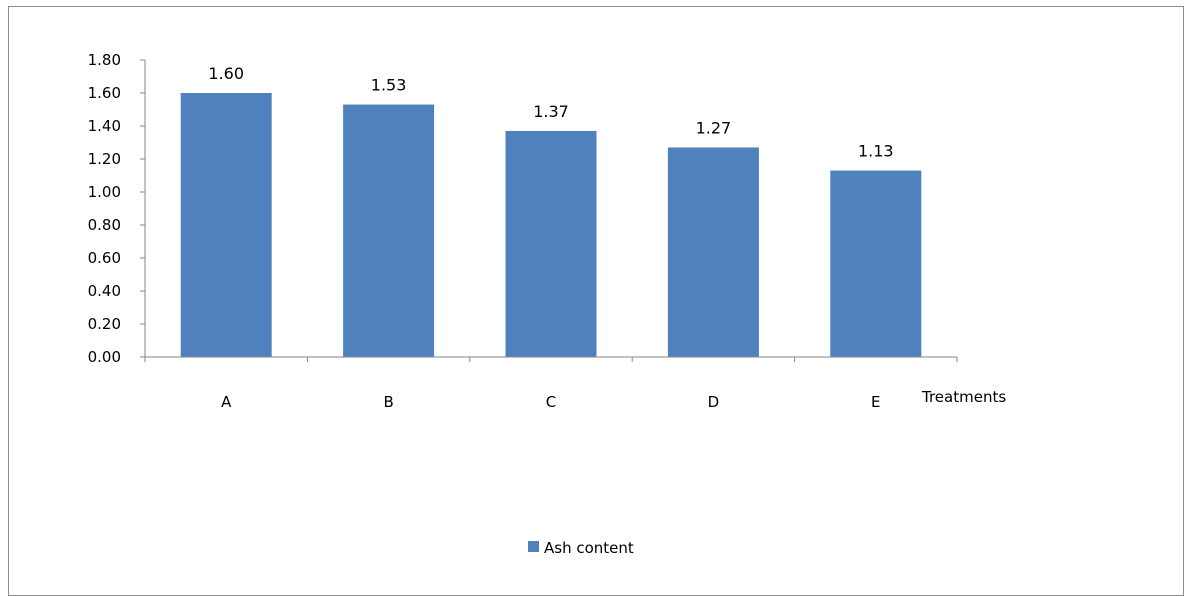 Image resolution: width=1189 pixels, height=596 pixels. Describe the element at coordinates (116, 208) in the screenshot. I see `y-axis: 0.00 0.20 0.40 0.60 0.80 1.00 1.20 1.40 1.60 1.80` at that location.